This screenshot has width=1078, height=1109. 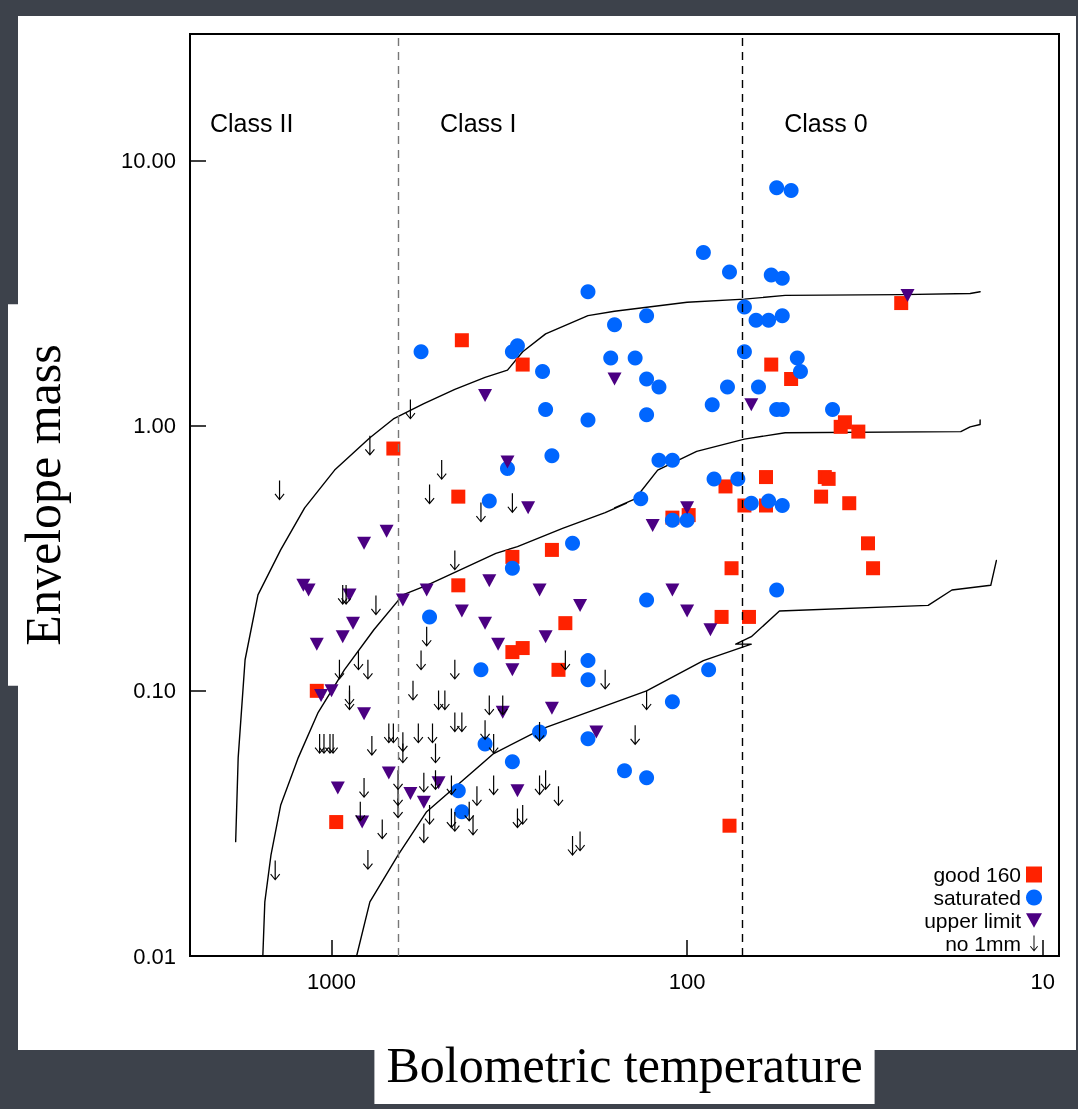 I want to click on annotation: Class I, so click(x=478, y=122).